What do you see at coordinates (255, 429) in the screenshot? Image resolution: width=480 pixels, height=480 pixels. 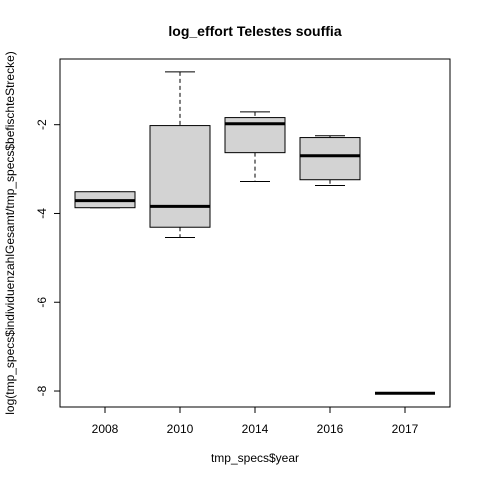 I see `x-tick-label: 2014` at bounding box center [255, 429].